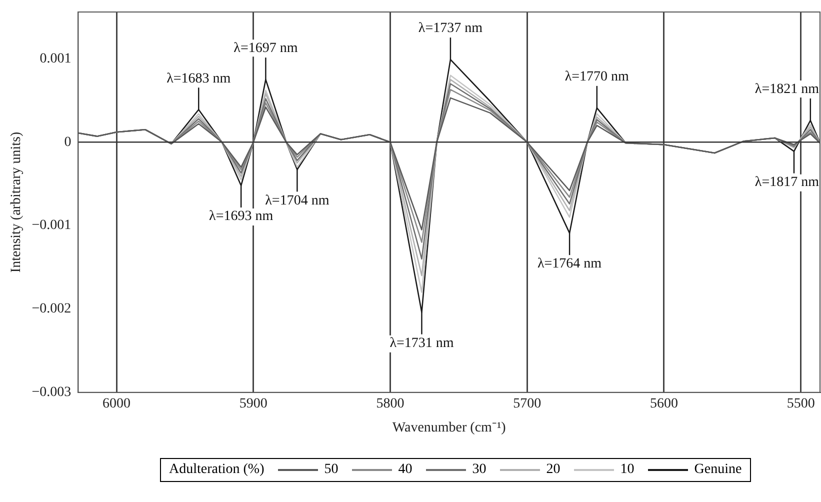 The width and height of the screenshot is (821, 502). Describe the element at coordinates (422, 343) in the screenshot. I see `annotation: λ=1731 nm` at that location.